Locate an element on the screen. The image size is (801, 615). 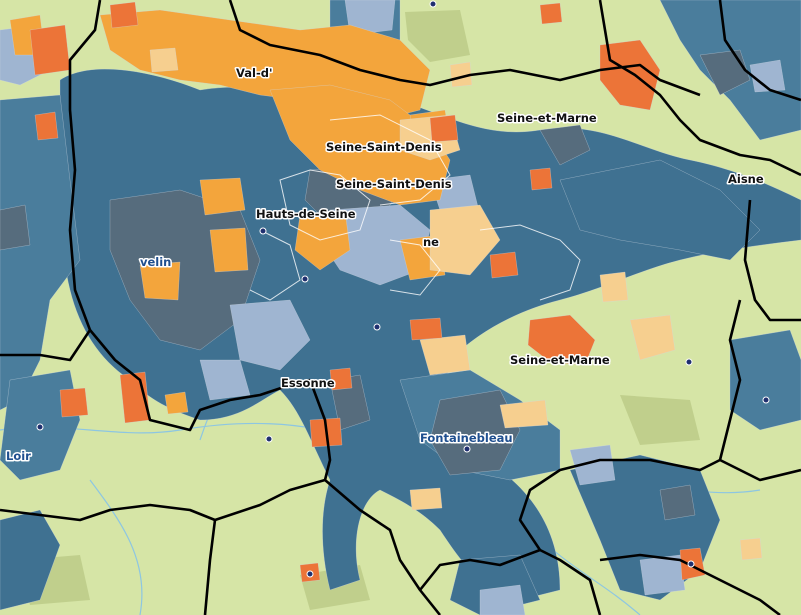
label-seine-saint-denis: Seine-Saint-Denis is located at coordinates (384, 147).